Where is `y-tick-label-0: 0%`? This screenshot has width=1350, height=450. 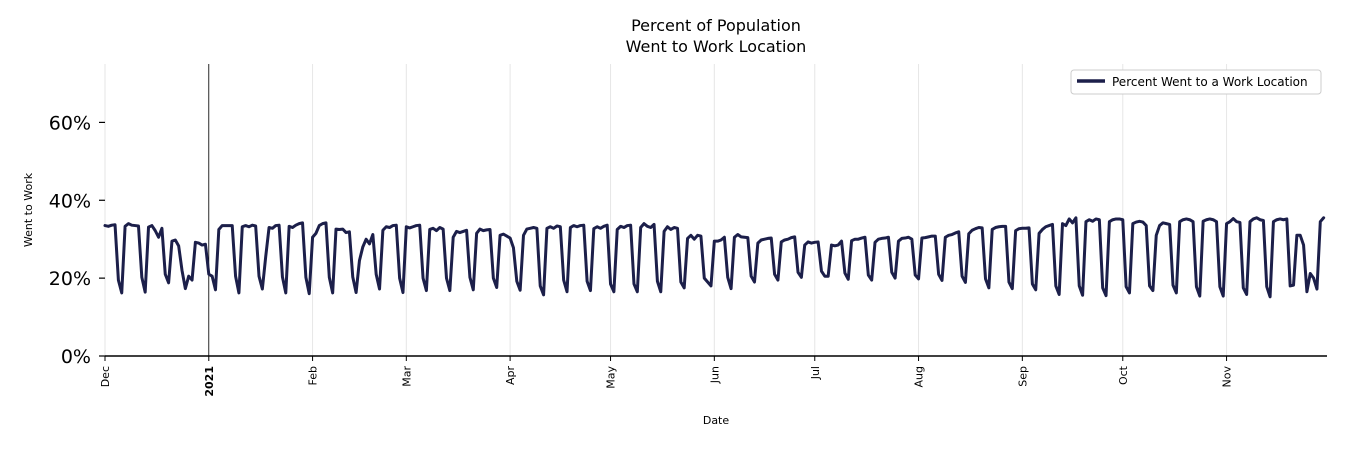 y-tick-label-0: 0% is located at coordinates (76, 357).